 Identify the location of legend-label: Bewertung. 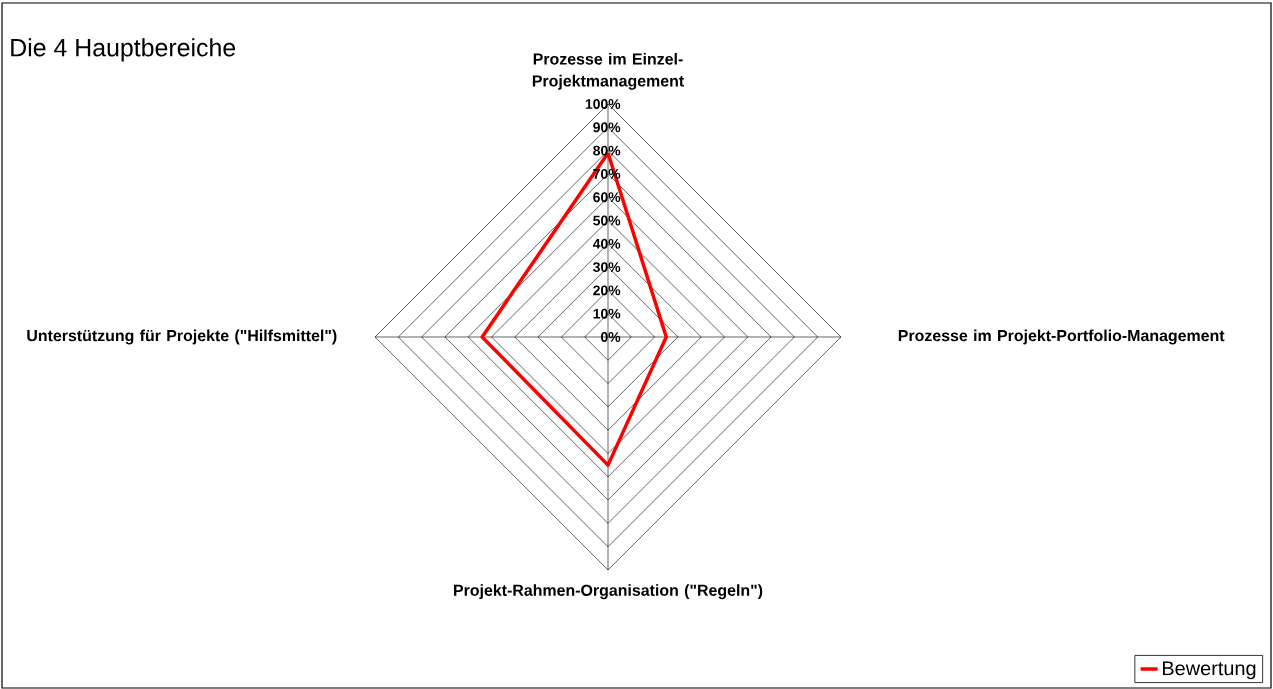
(1209, 670).